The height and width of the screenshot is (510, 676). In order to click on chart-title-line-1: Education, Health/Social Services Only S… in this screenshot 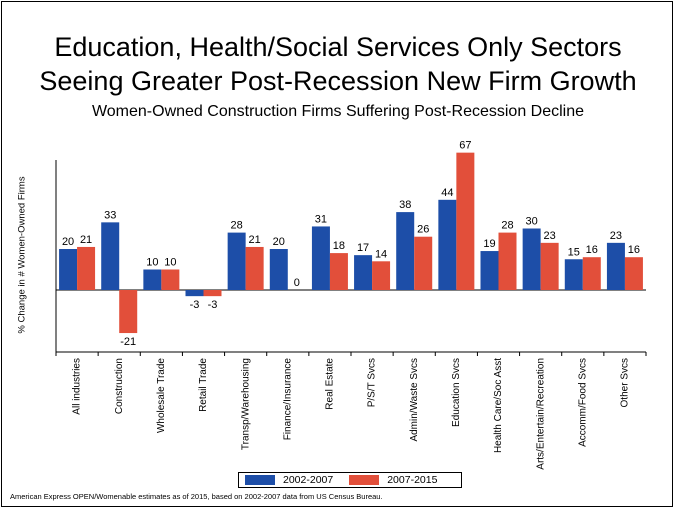, I will do `click(338, 47)`.